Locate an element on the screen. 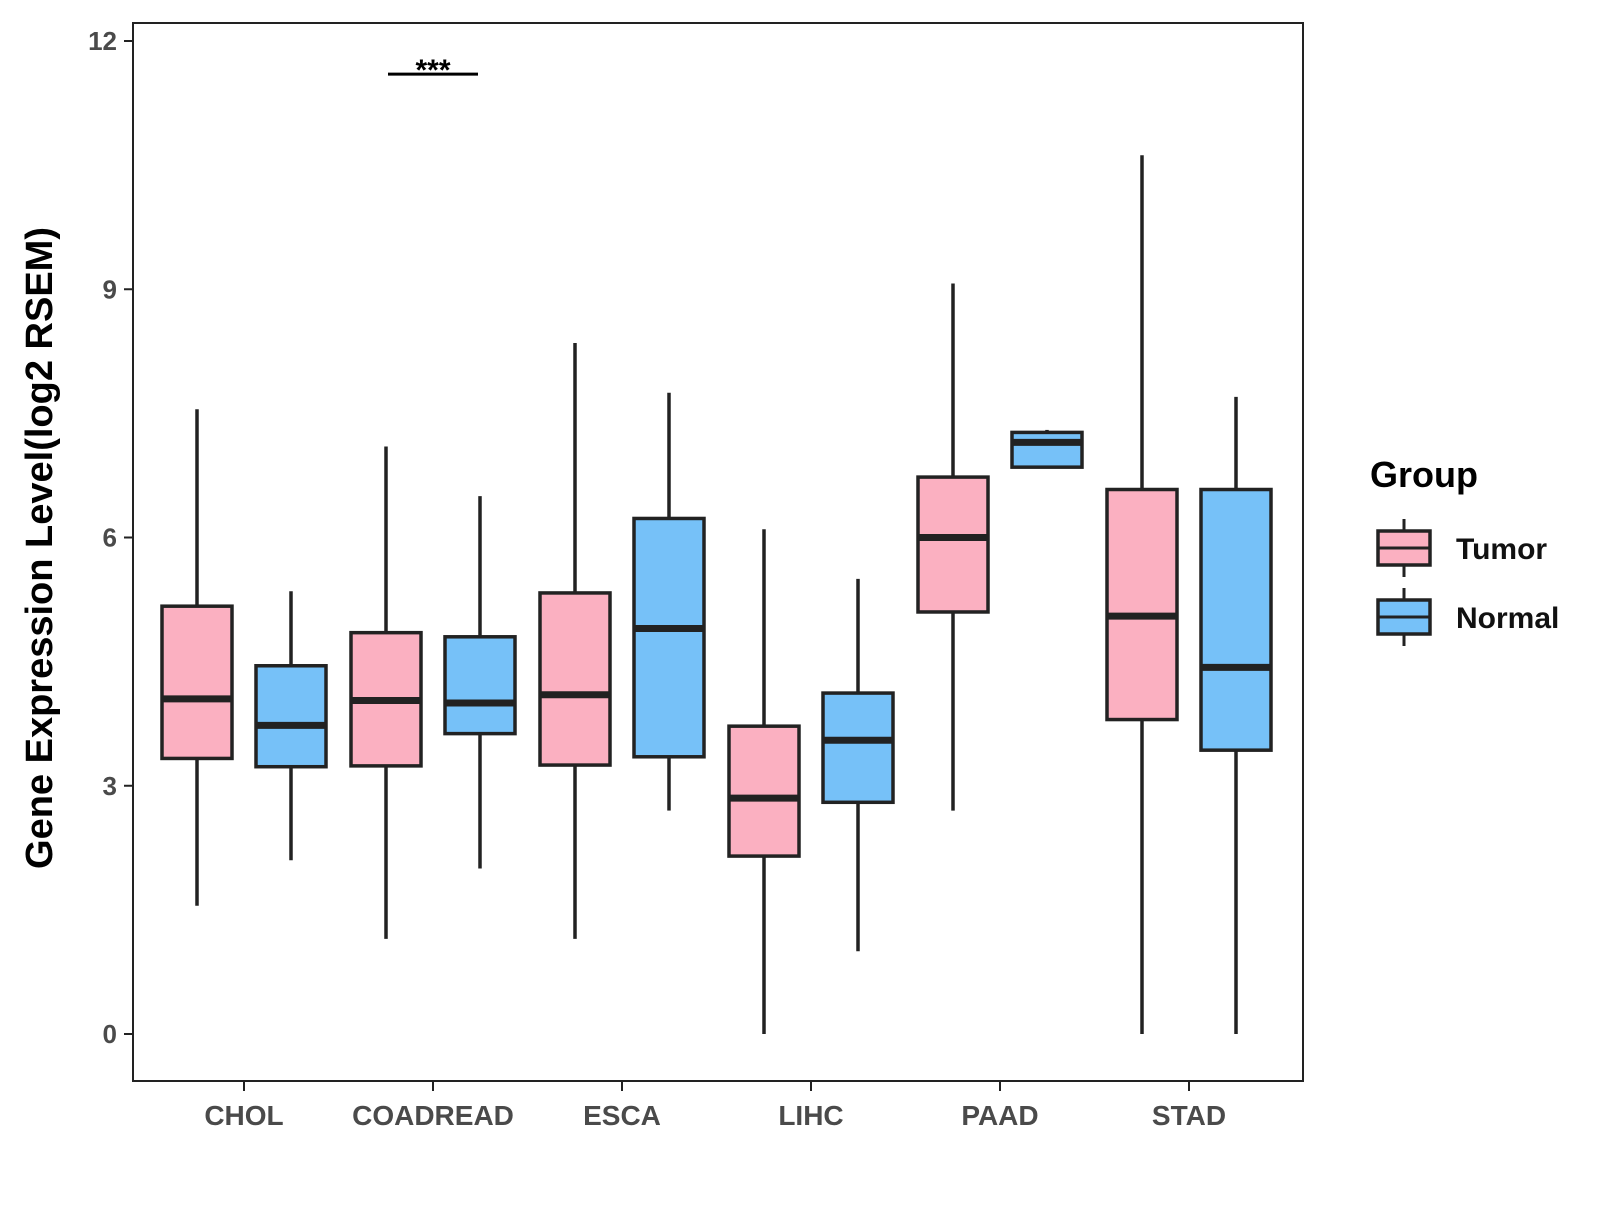  significance-label: *** is located at coordinates (432, 70).